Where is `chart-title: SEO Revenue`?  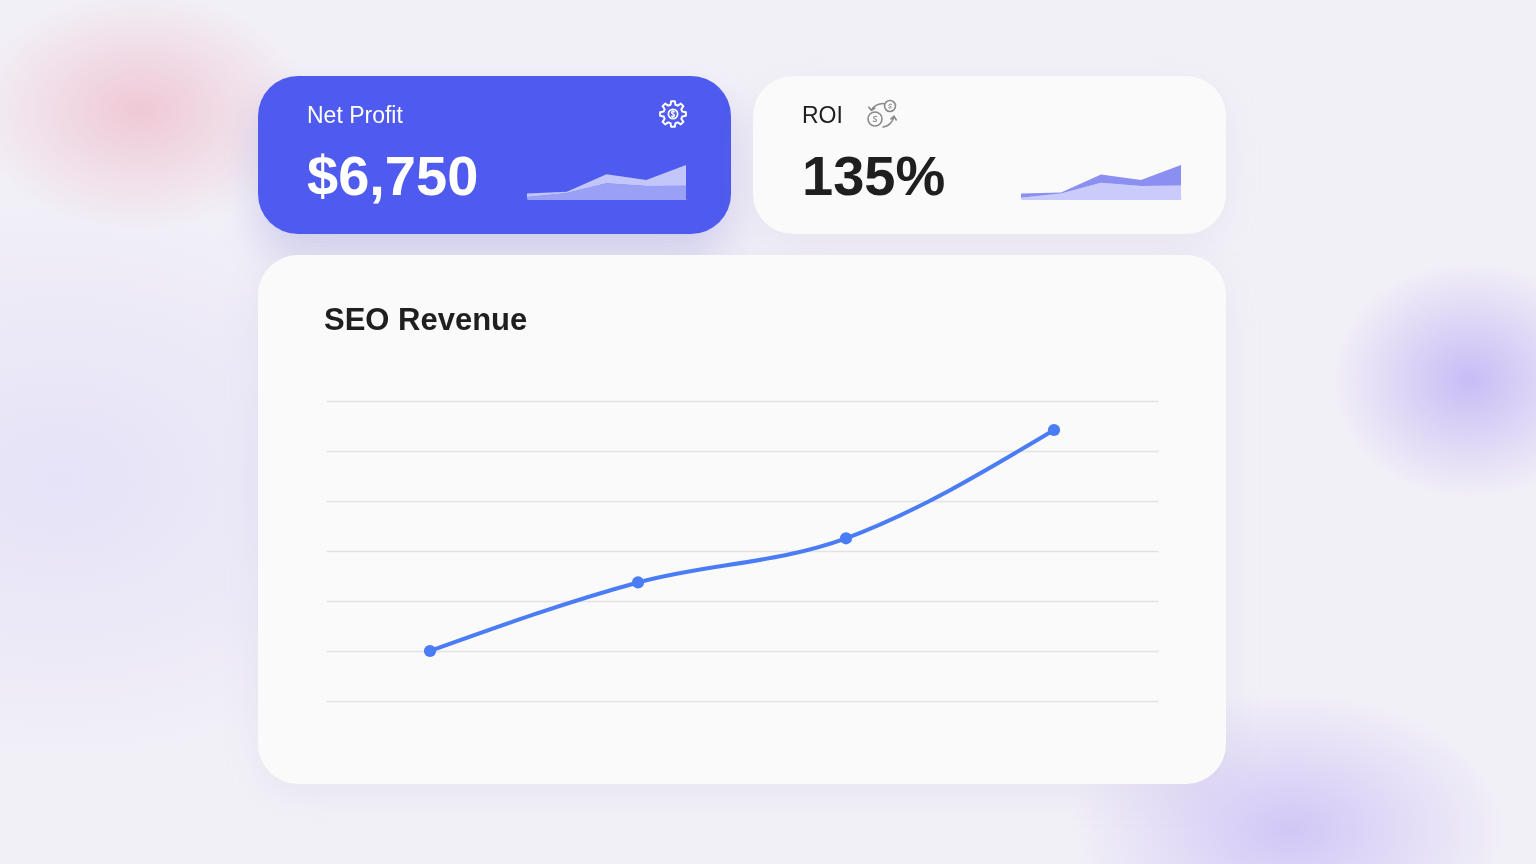 chart-title: SEO Revenue is located at coordinates (426, 319).